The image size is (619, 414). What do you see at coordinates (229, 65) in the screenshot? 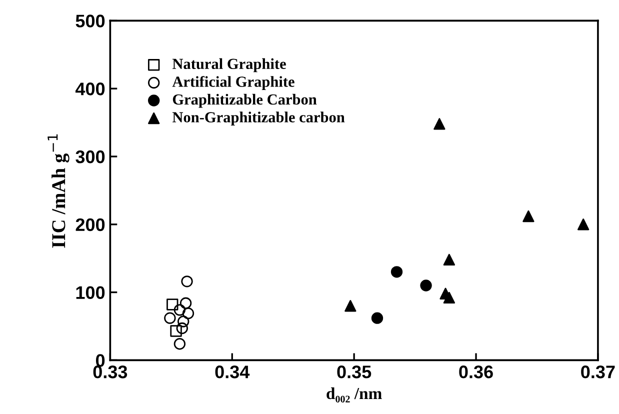
I see `legend-label: Natural Graphite` at bounding box center [229, 65].